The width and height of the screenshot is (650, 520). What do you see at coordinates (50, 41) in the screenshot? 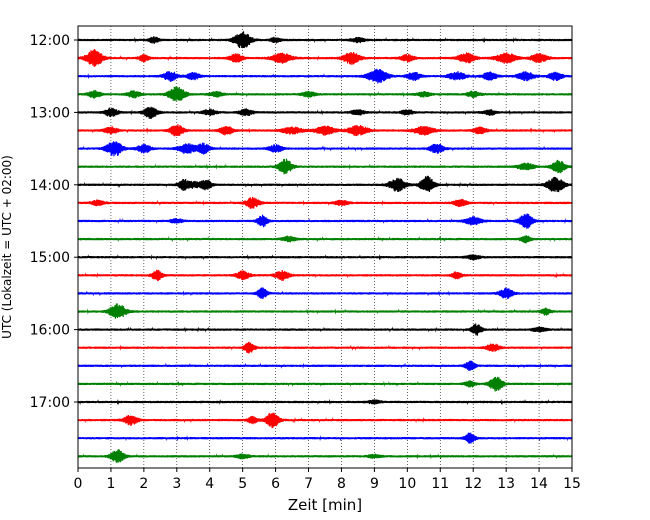
I see `y-tick-label: 12:00` at bounding box center [50, 41].